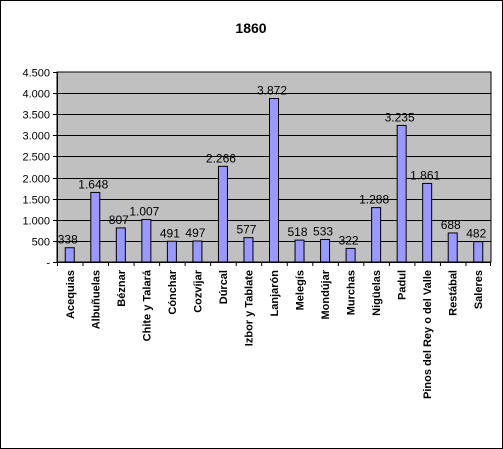  Describe the element at coordinates (122, 287) in the screenshot. I see `x-tick-label: Béznar` at that location.